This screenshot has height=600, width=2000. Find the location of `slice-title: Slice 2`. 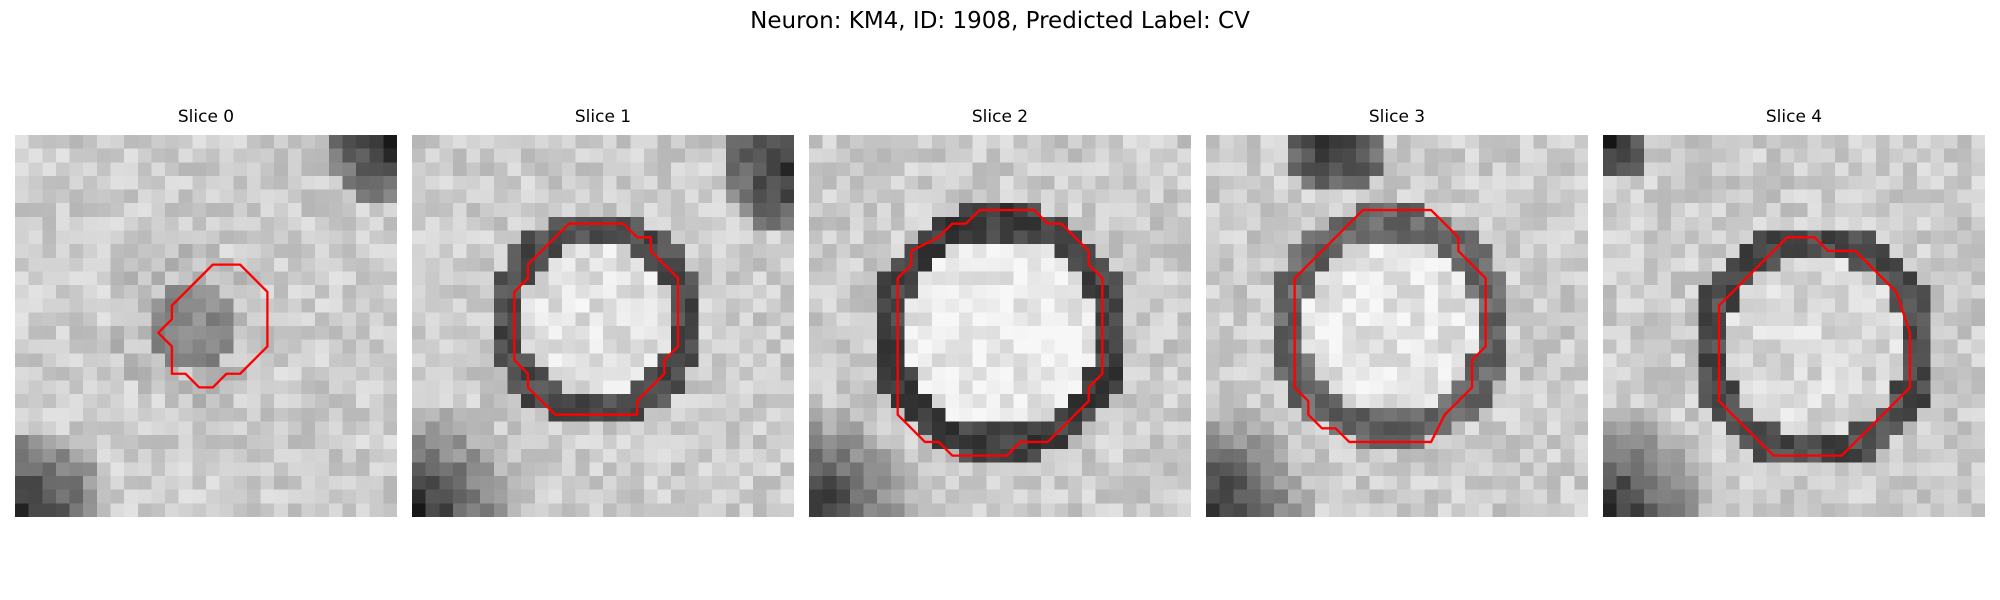

slice-title: Slice 2 is located at coordinates (1000, 117).